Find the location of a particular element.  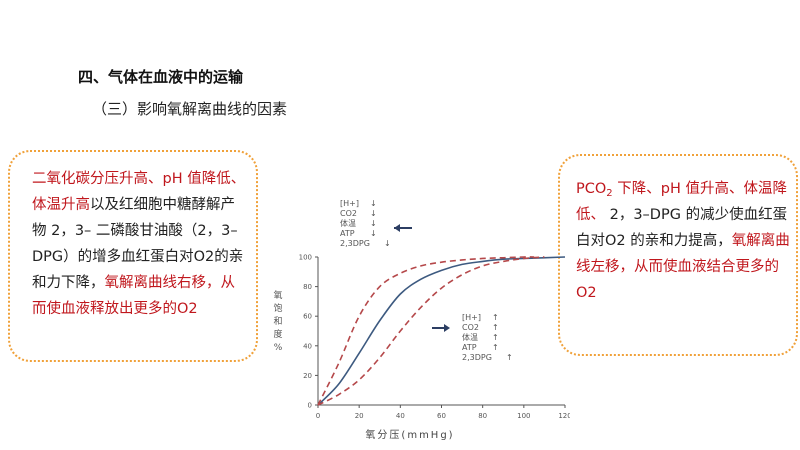

section-heading: 四、气体在血液中的运输 is located at coordinates (161, 77).